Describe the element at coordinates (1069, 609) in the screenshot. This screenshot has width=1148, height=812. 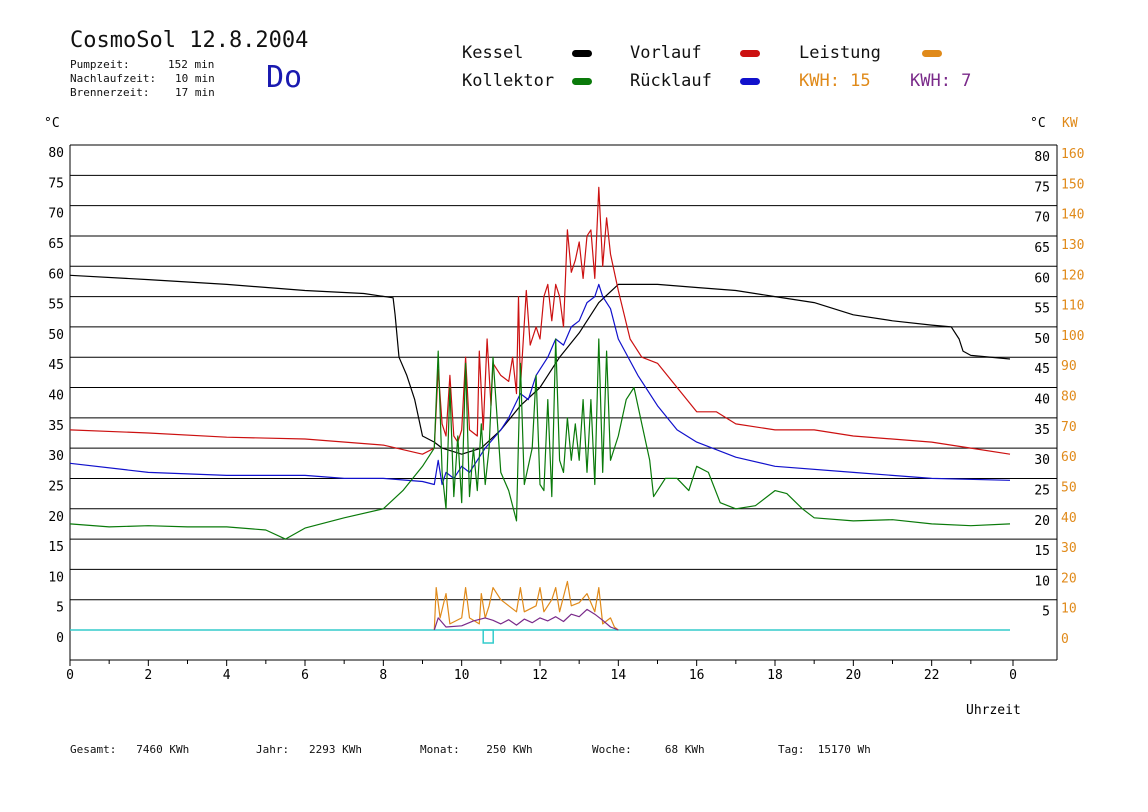
I see `y2-tick-label: 10` at that location.